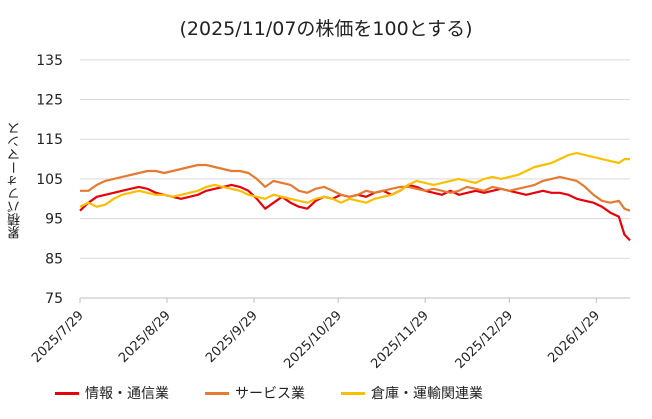 The width and height of the screenshot is (652, 419). I want to click on y-tick-labels: 75 85 95 105 115 125 135, so click(49, 180).